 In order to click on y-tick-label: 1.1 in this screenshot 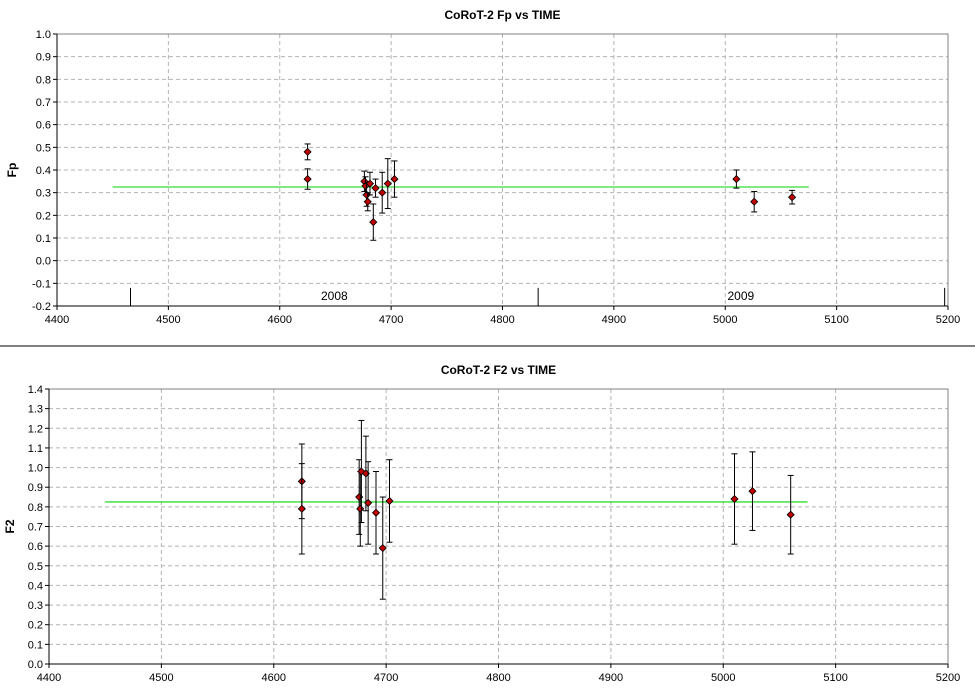, I will do `click(35, 449)`.